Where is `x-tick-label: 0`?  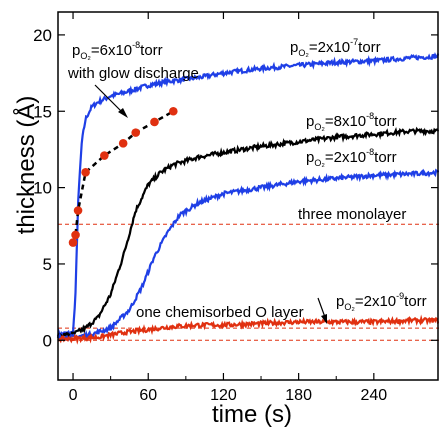 x-tick-label: 0 is located at coordinates (73, 395).